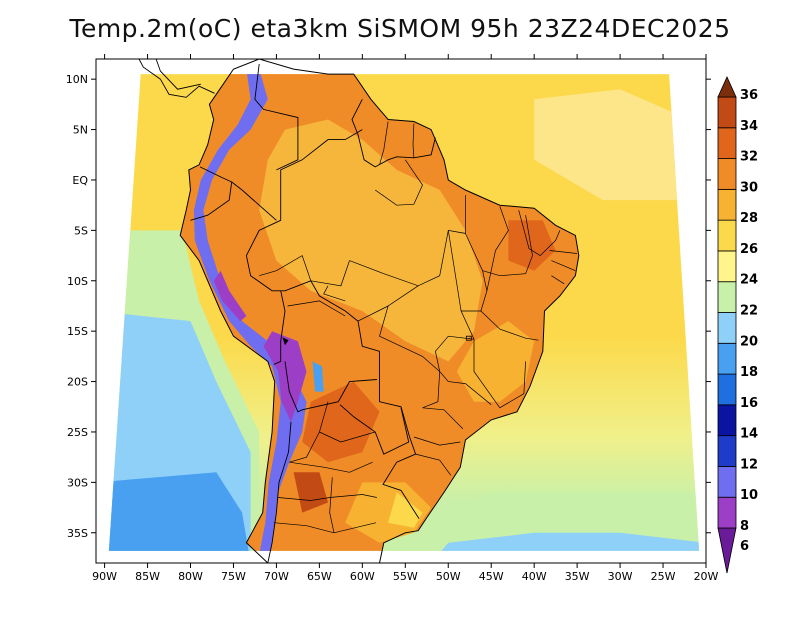 The width and height of the screenshot is (800, 618). Describe the element at coordinates (749, 341) in the screenshot. I see `colorbar-label: 20` at that location.